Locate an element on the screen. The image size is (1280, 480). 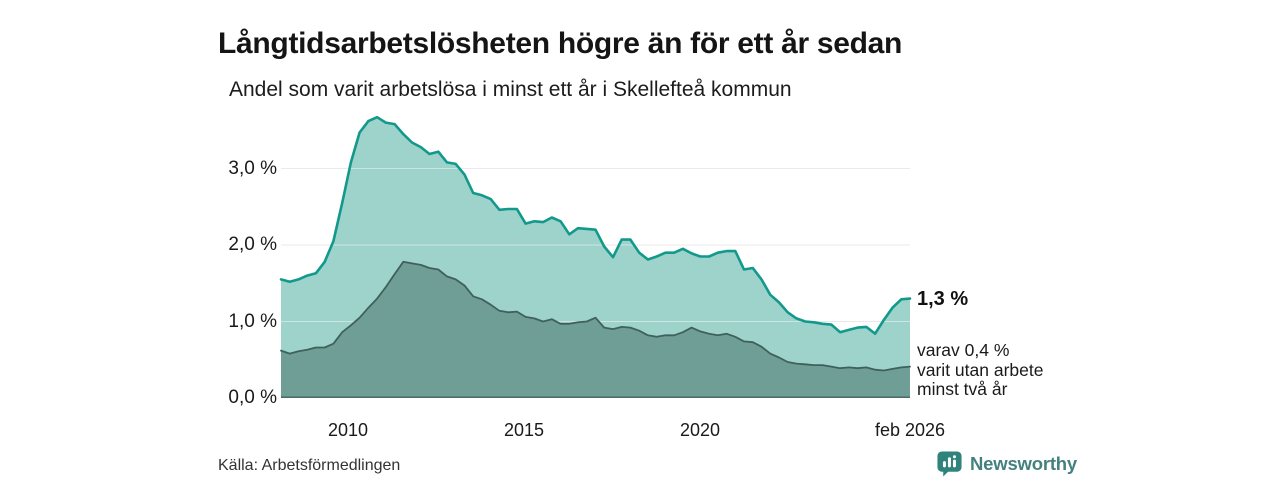
y-axis-tick-label: 2,0 % is located at coordinates (252, 244).